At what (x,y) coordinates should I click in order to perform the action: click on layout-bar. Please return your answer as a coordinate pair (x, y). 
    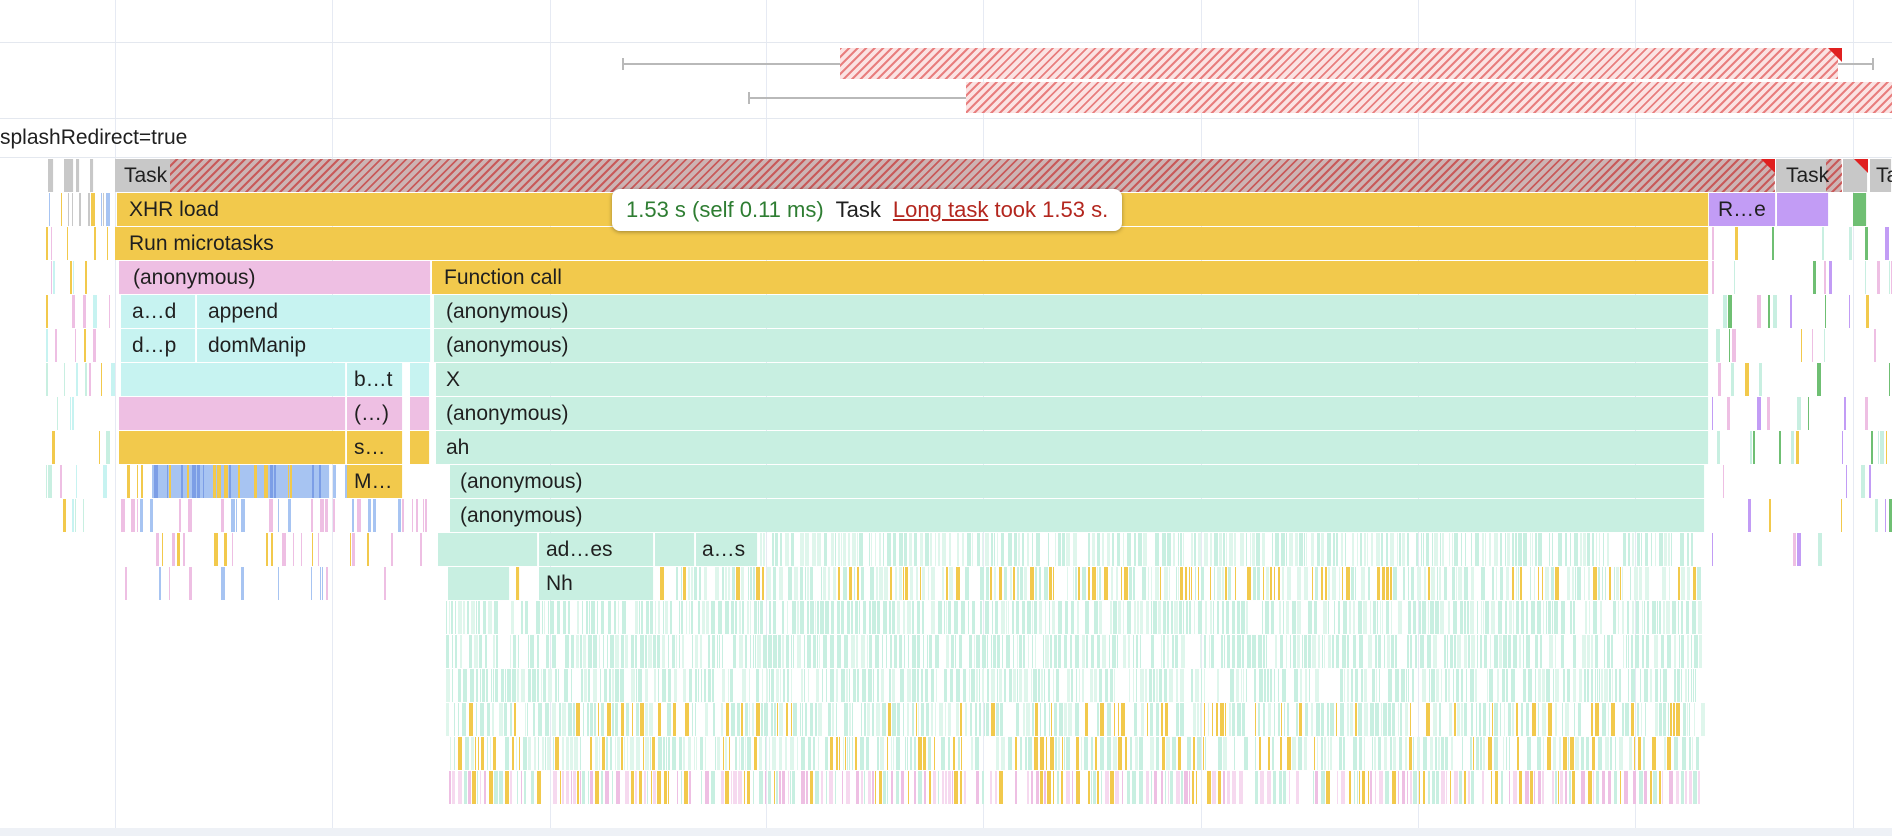
    Looking at the image, I should click on (1803, 209).